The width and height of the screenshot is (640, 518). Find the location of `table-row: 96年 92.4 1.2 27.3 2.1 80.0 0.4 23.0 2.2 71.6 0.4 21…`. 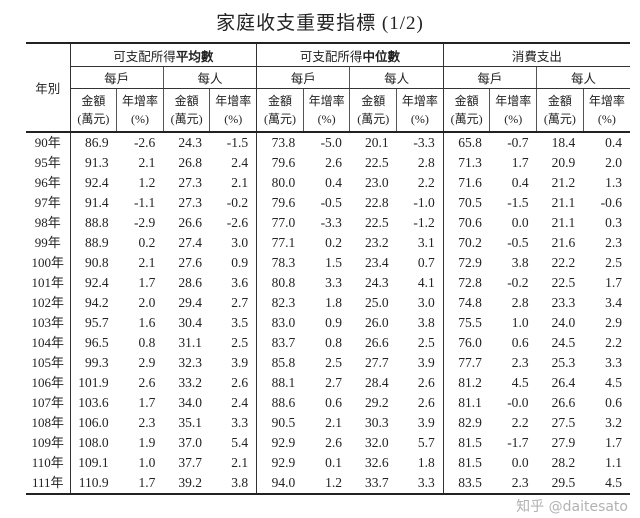

table-row: 96年 92.4 1.2 27.3 2.1 80.0 0.4 23.0 2.2 71.6 0.4 21… is located at coordinates (328, 183).